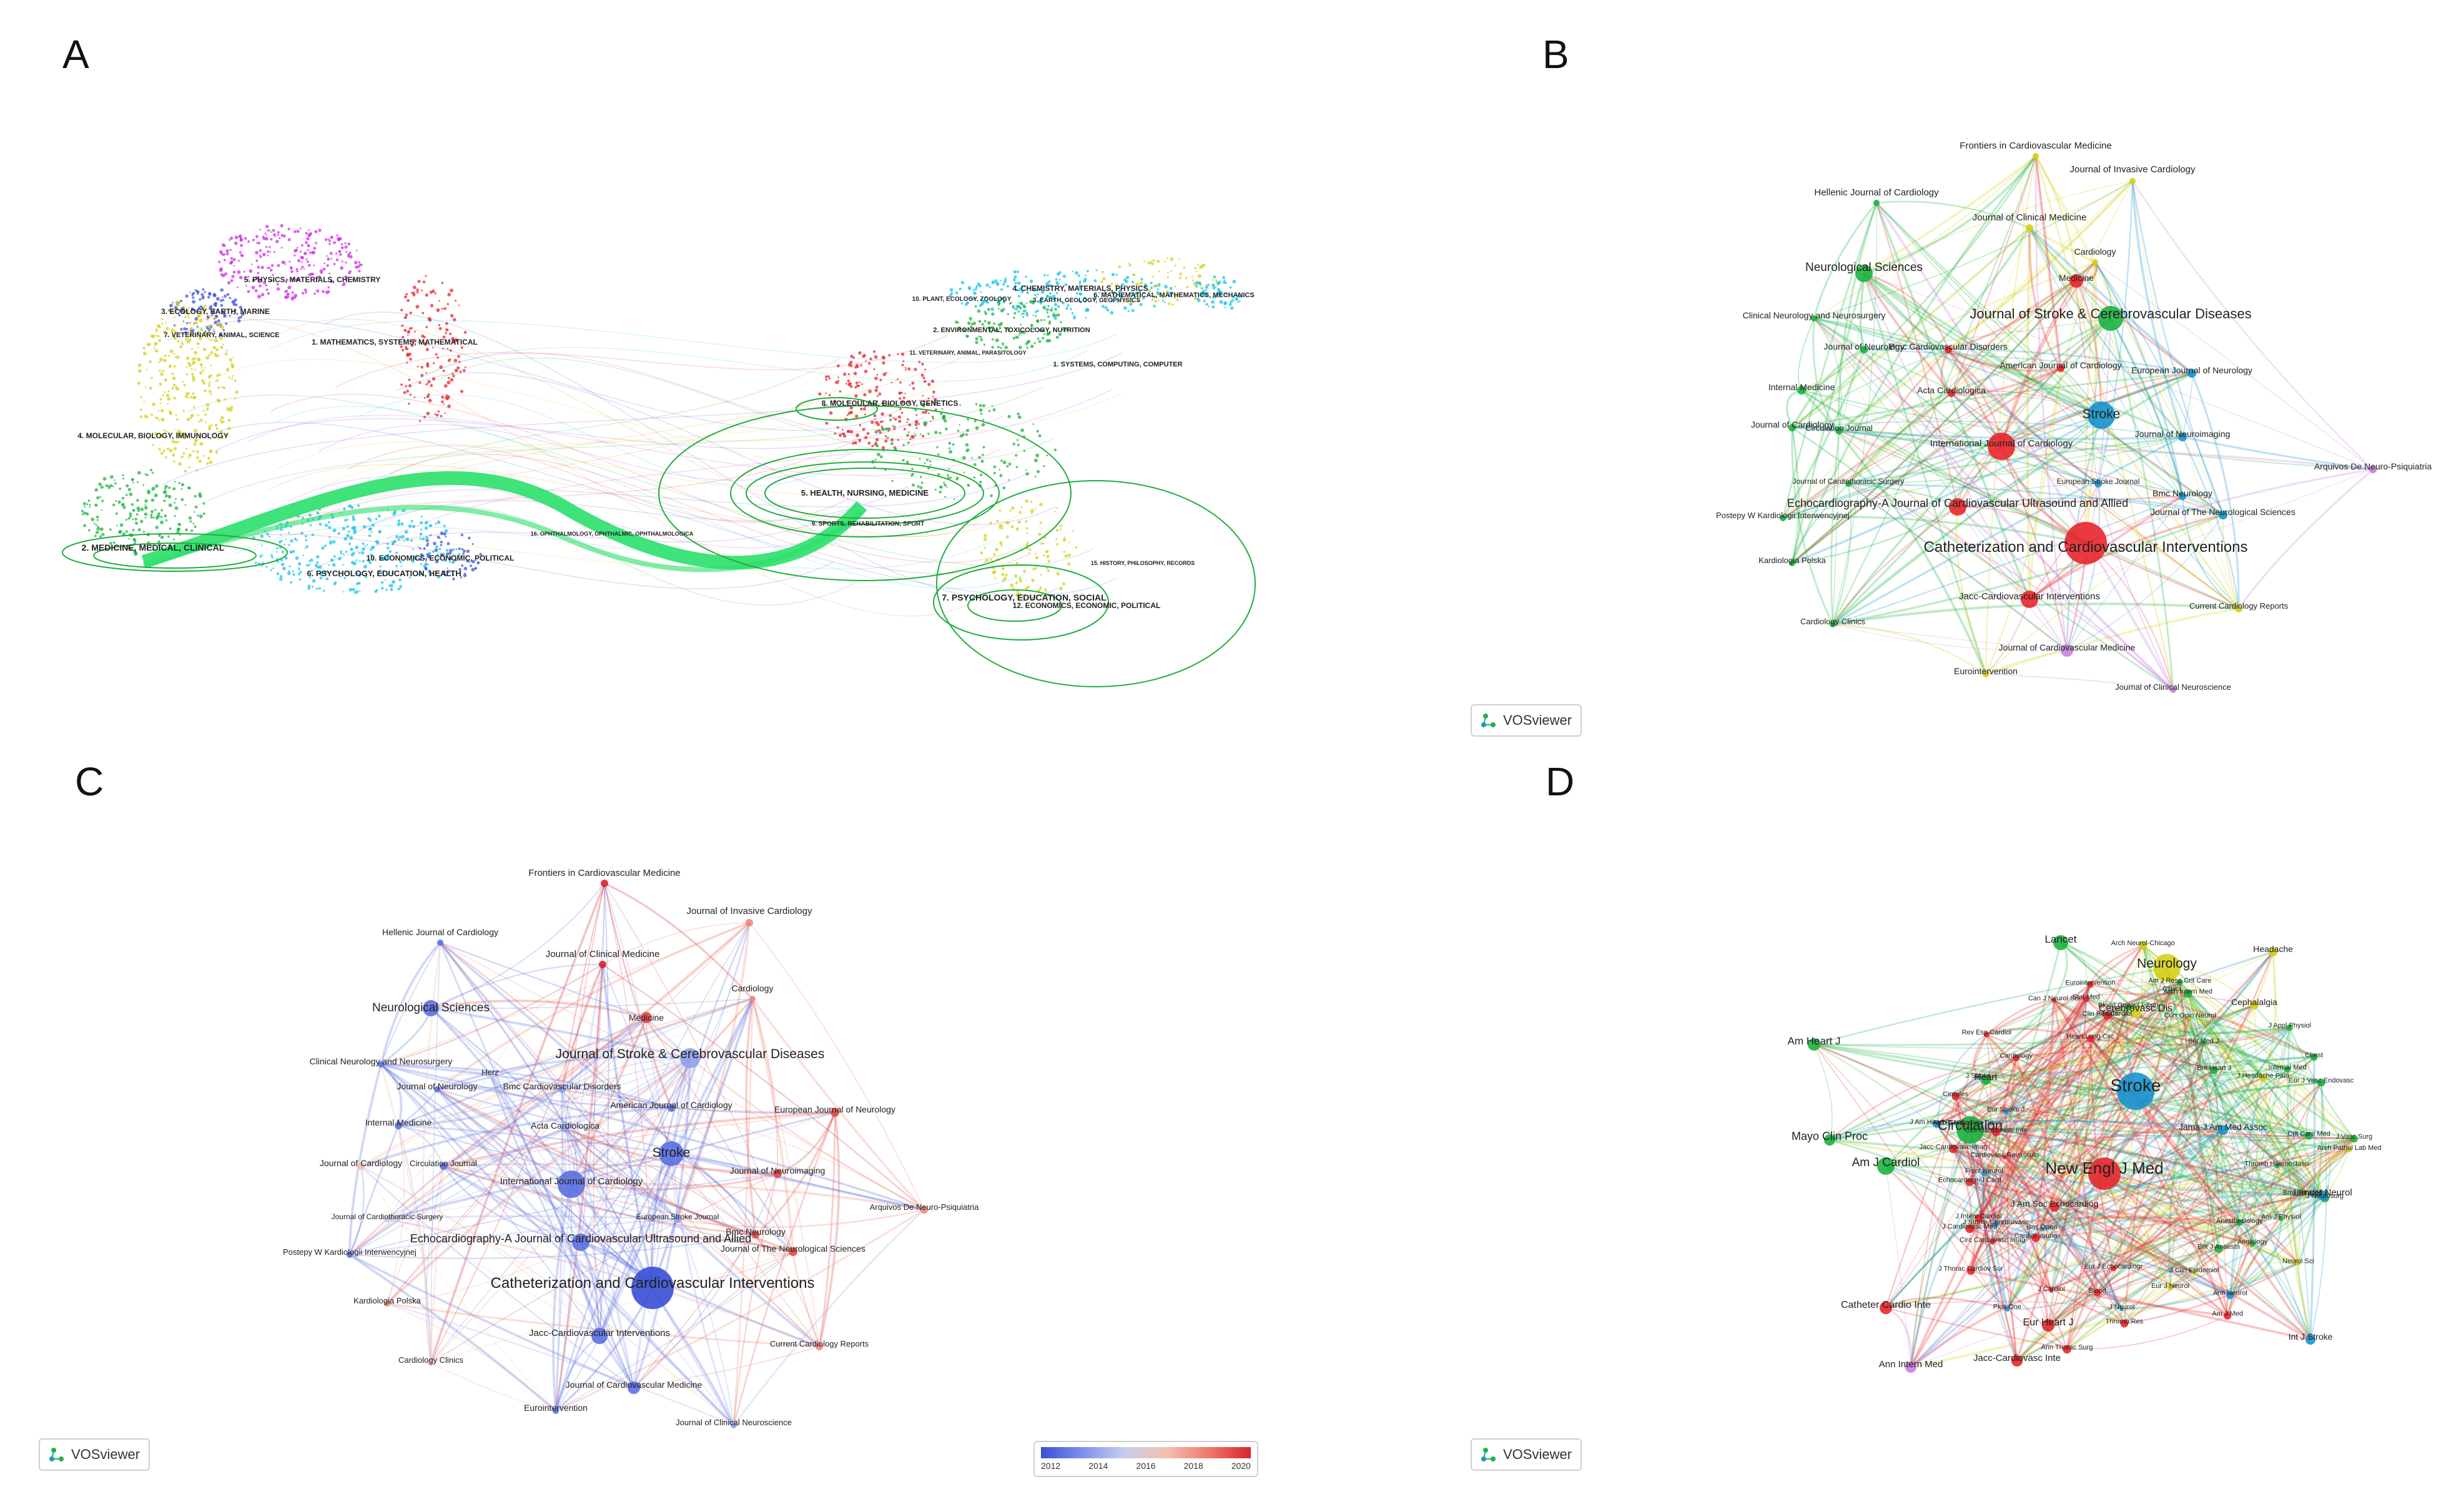 This screenshot has width=2446, height=1512. I want to click on journal-label: Rev Esp Cardiol, so click(1987, 1032).